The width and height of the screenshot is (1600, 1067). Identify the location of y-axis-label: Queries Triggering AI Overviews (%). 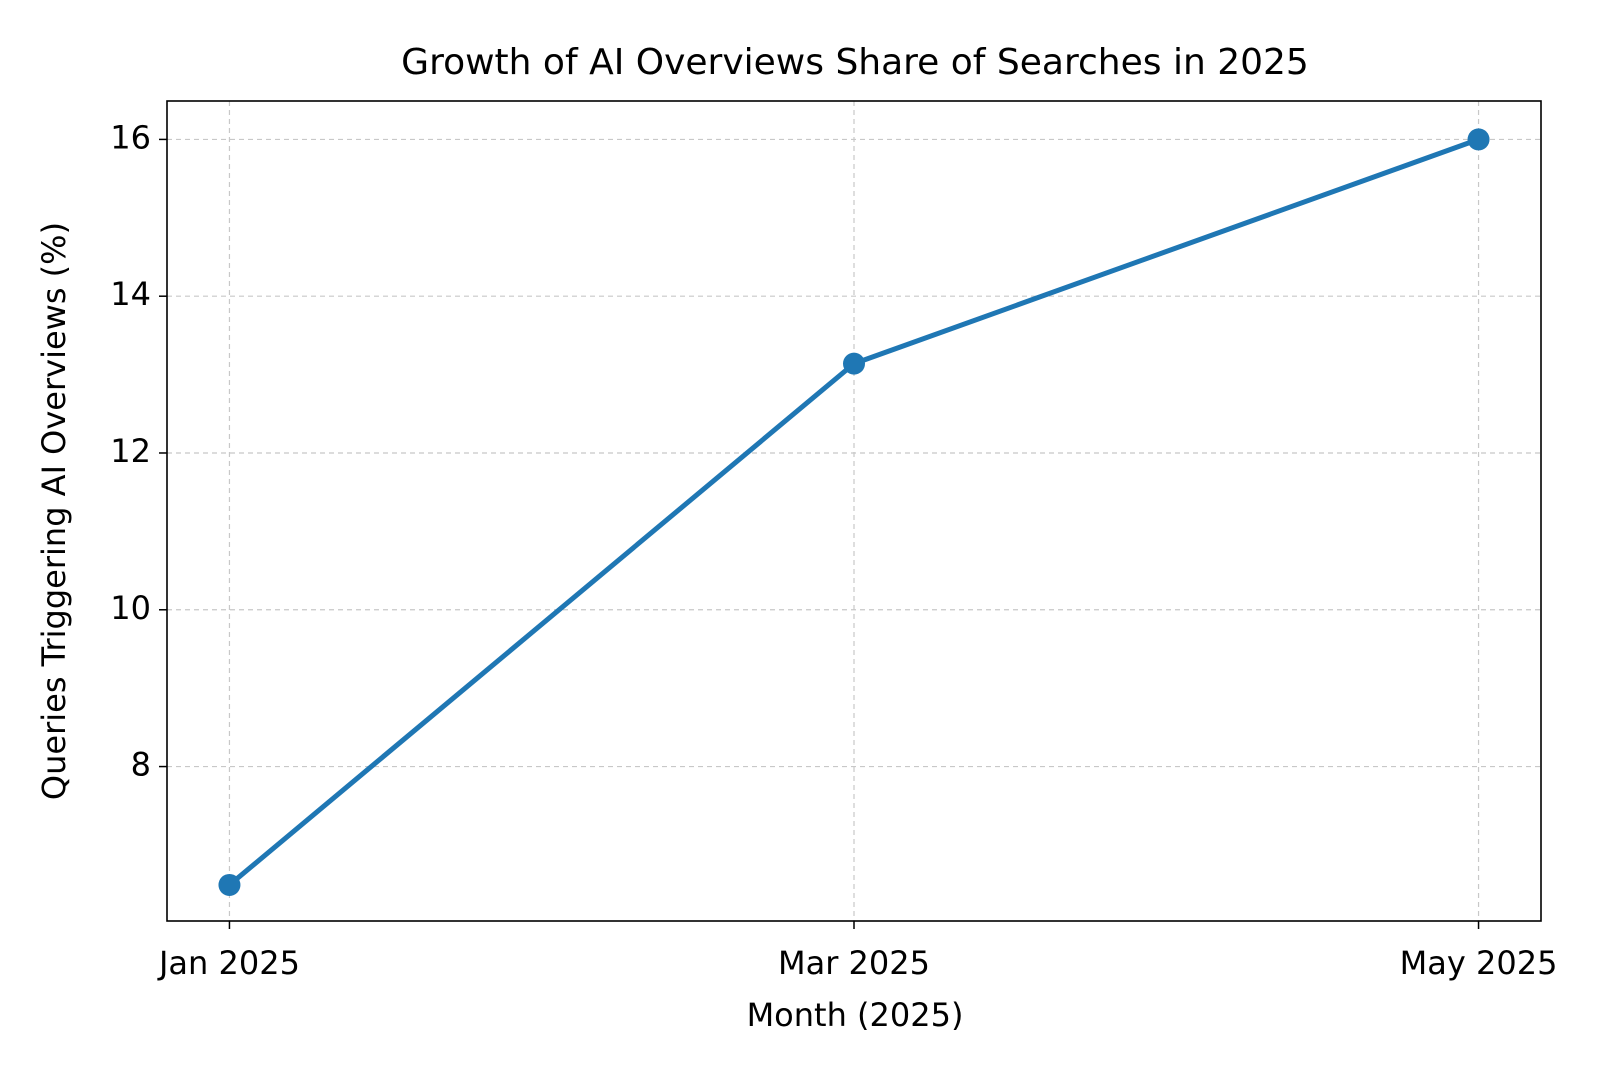
(54, 511).